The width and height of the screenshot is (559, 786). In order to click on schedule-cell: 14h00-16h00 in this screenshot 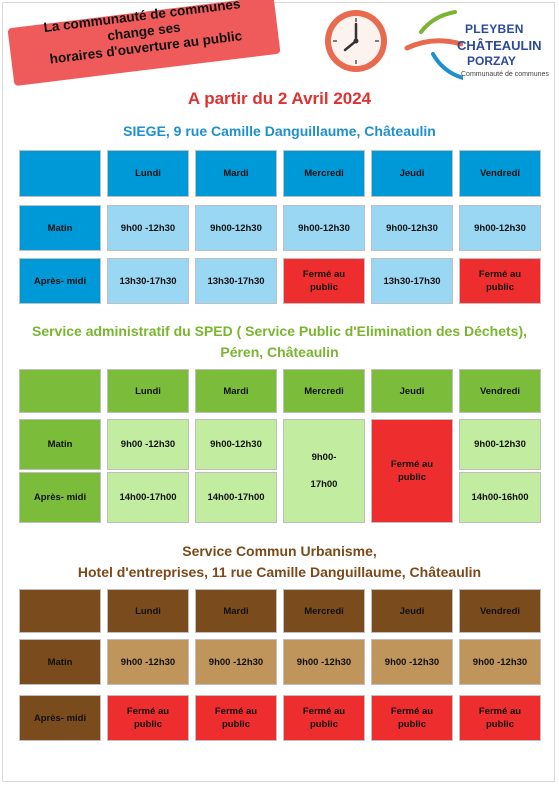, I will do `click(500, 497)`.